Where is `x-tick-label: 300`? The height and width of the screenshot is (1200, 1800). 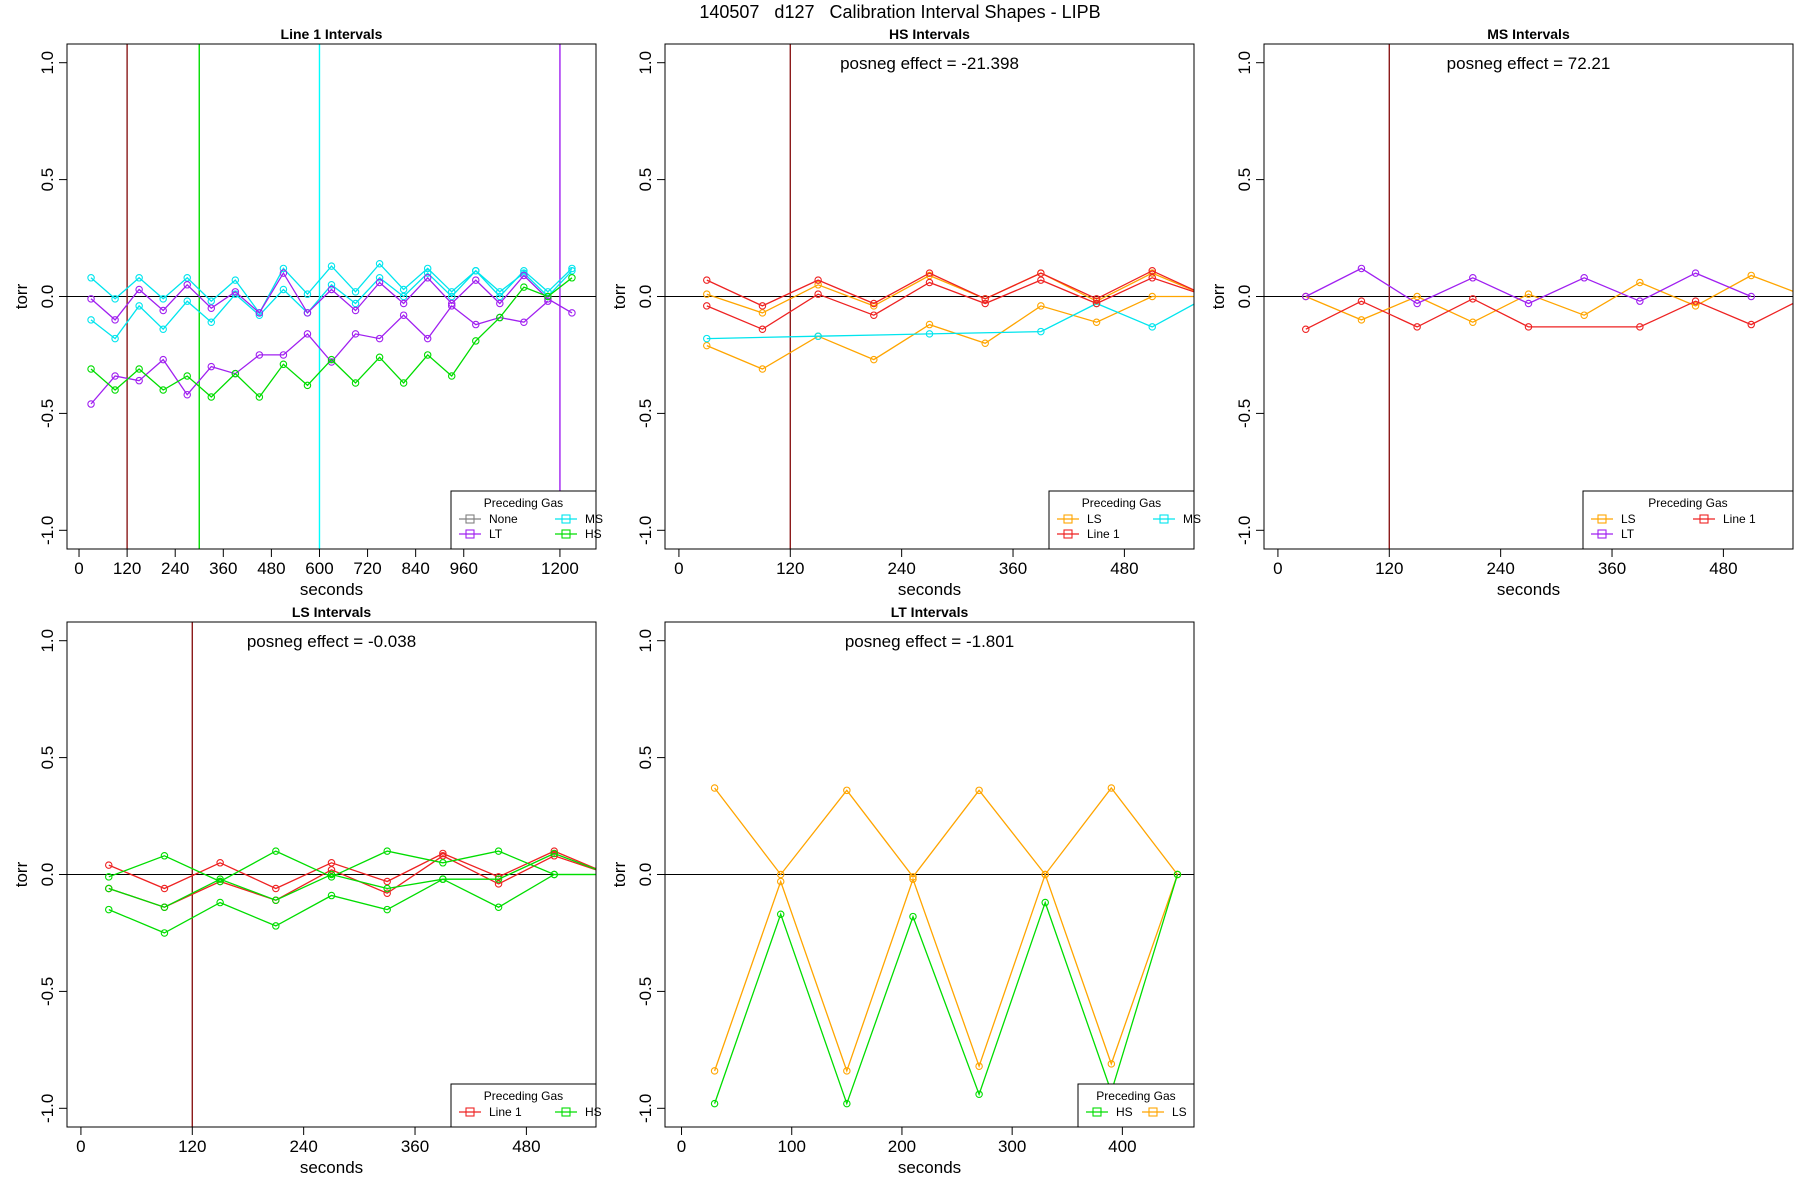
x-tick-label: 300 is located at coordinates (1012, 1146).